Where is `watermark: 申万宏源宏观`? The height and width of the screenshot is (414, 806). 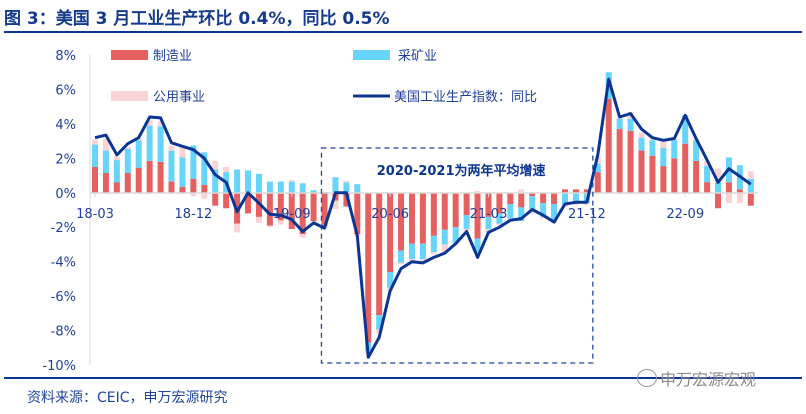
watermark: 申万宏源宏观 is located at coordinates (708, 379).